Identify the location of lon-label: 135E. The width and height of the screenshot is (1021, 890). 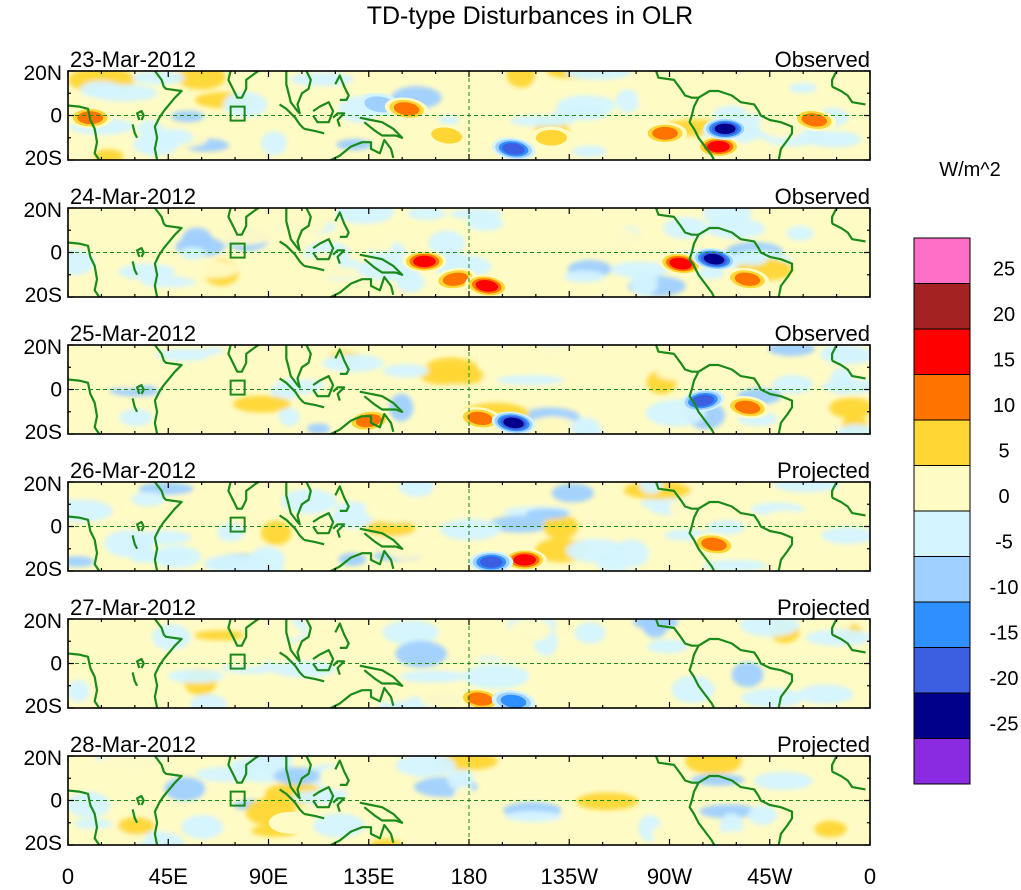
(368, 876).